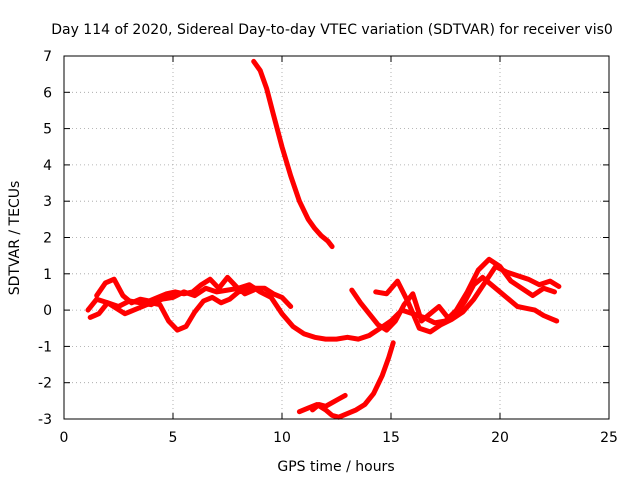 This screenshot has height=480, width=640. I want to click on series-track-a, so click(293, 154).